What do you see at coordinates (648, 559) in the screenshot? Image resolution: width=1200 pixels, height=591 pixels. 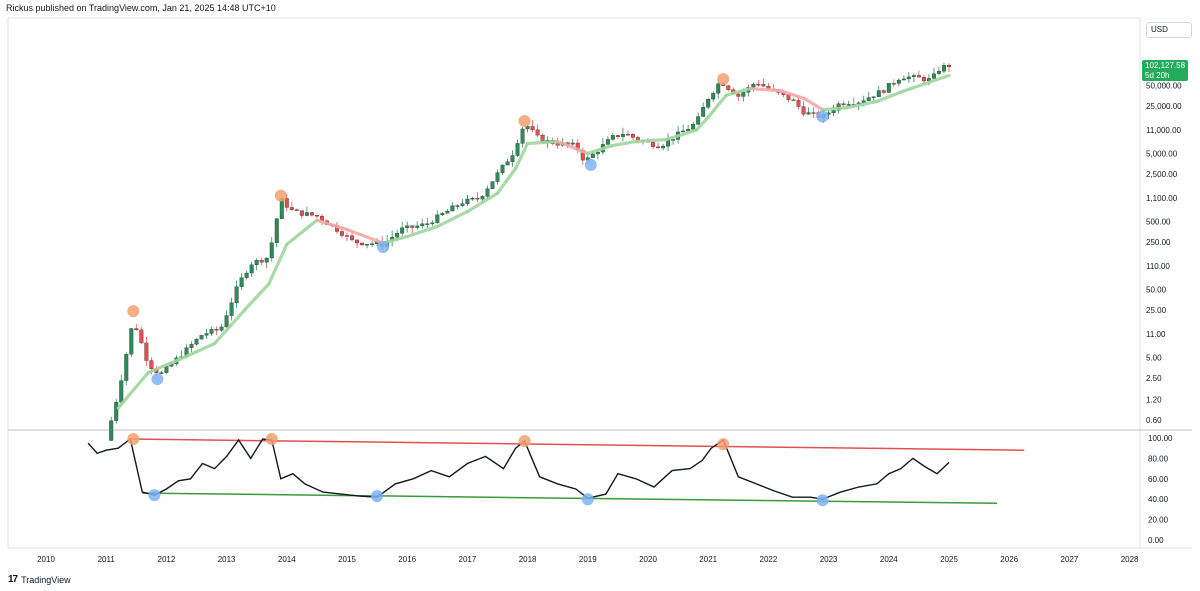 I see `time-tick-label: 2020` at bounding box center [648, 559].